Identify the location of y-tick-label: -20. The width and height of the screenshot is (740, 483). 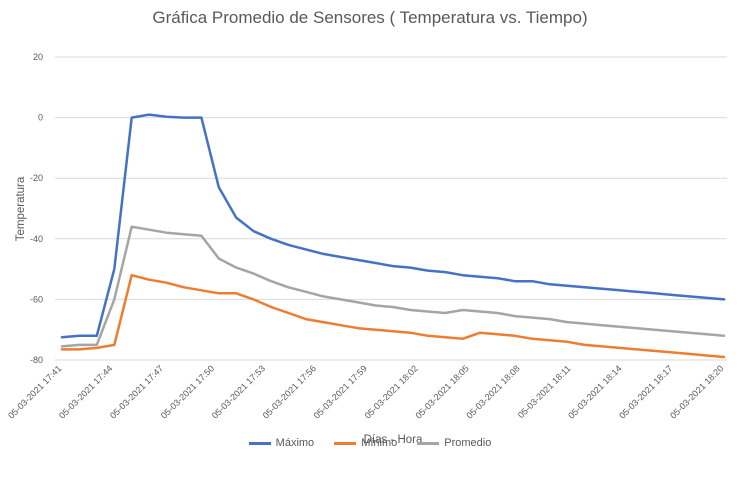
(36, 178).